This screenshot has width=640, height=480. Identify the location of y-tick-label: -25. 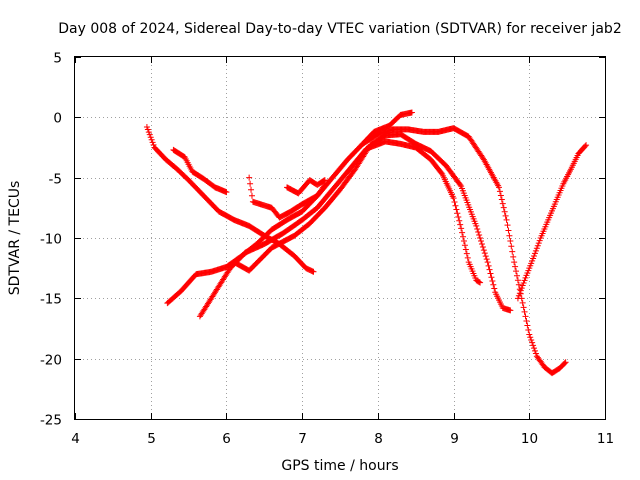
(51, 421).